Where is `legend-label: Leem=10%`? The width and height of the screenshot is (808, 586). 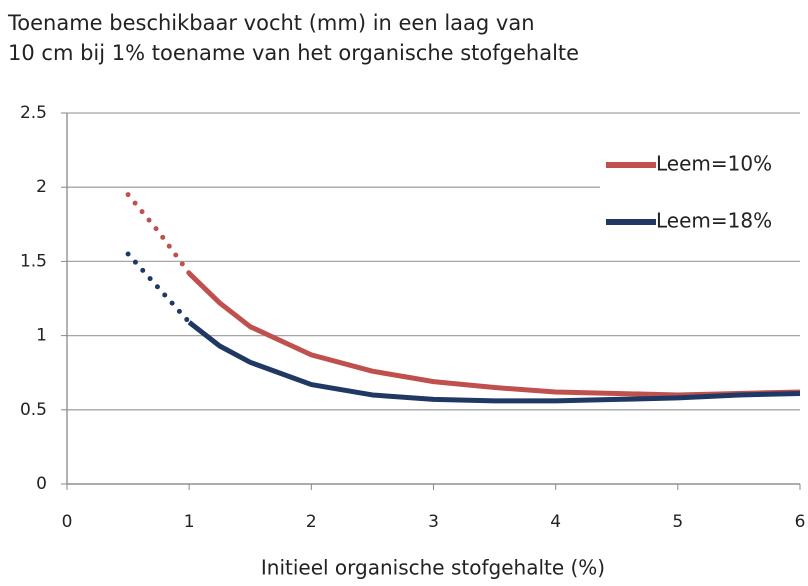
legend-label: Leem=10% is located at coordinates (714, 164).